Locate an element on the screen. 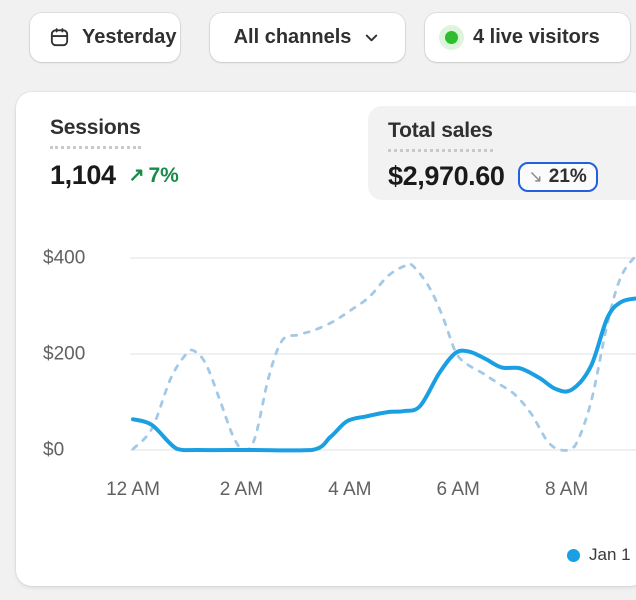 Image resolution: width=636 pixels, height=600 pixels. metric-total-sales-change-value: 21% is located at coordinates (567, 176).